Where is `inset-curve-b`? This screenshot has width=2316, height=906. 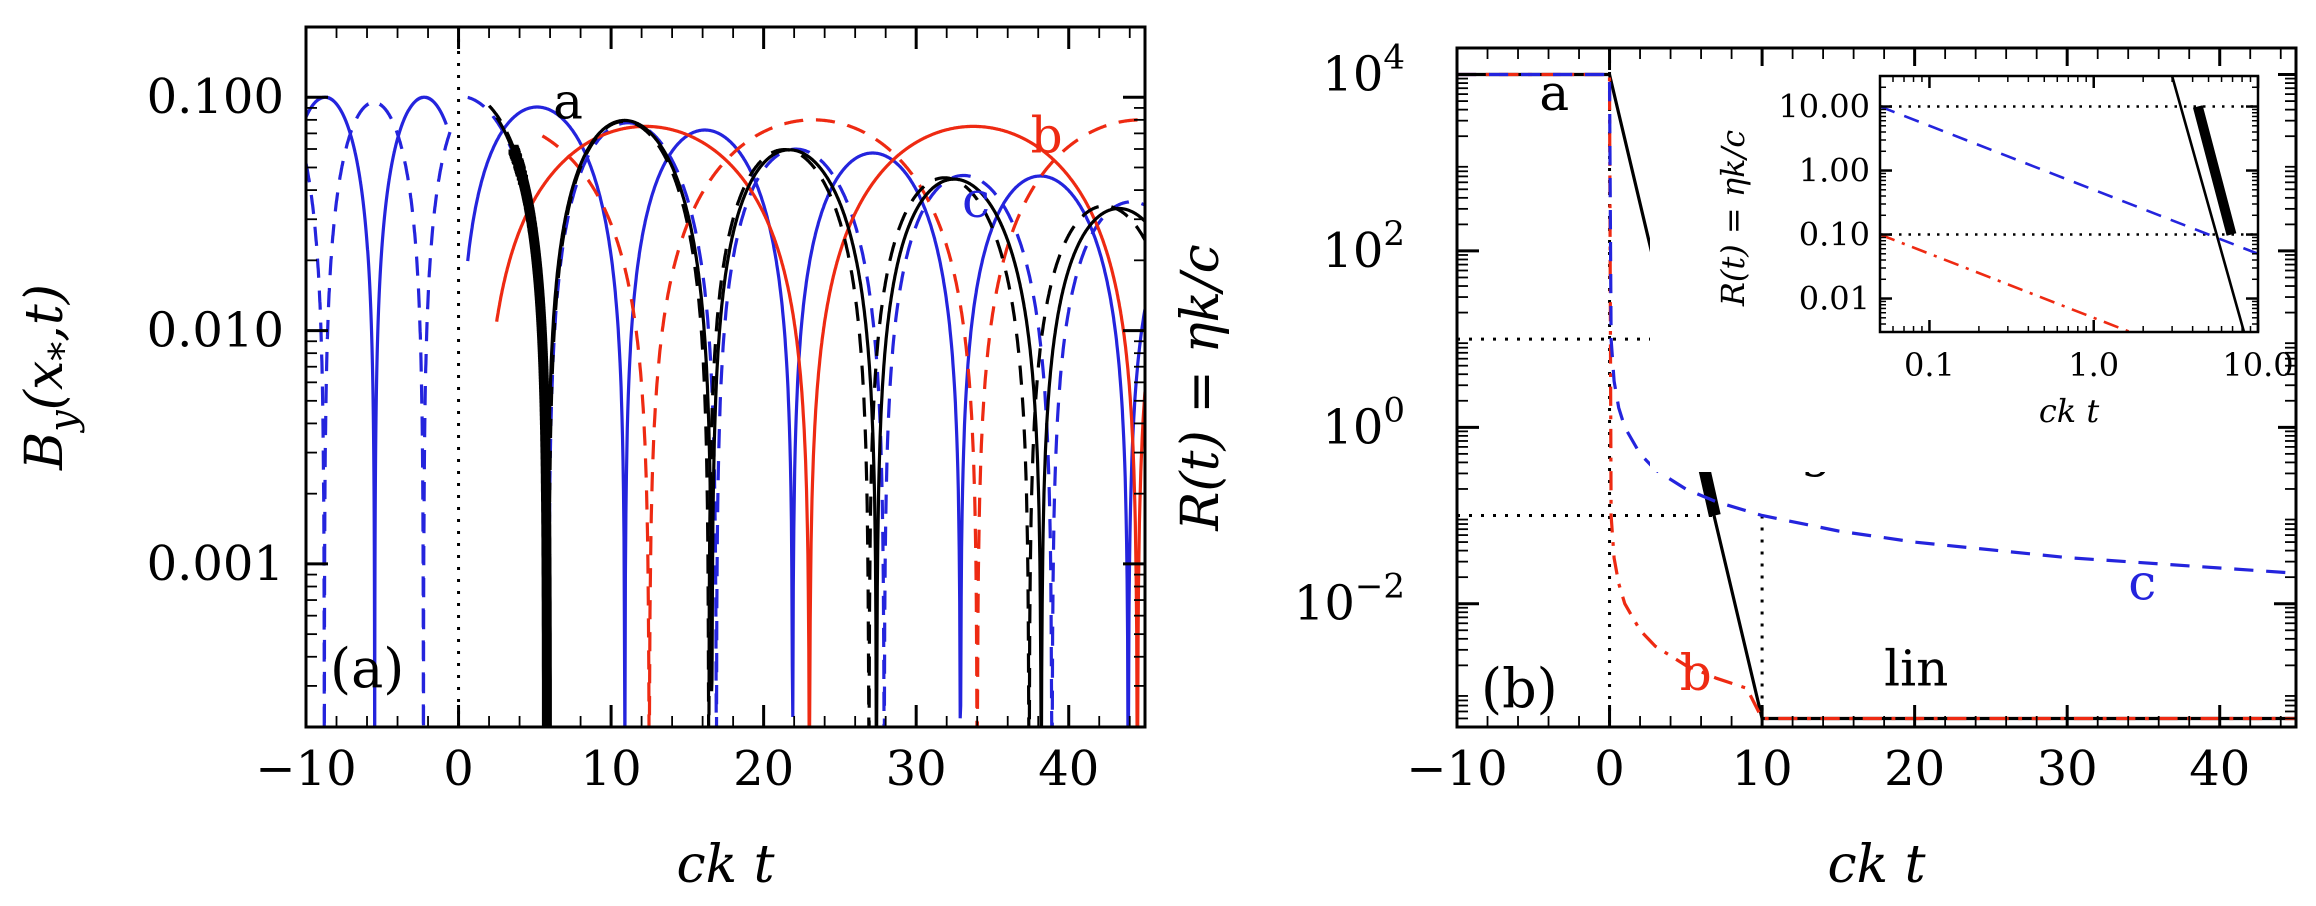
inset-curve-b is located at coordinates (2007, 282).